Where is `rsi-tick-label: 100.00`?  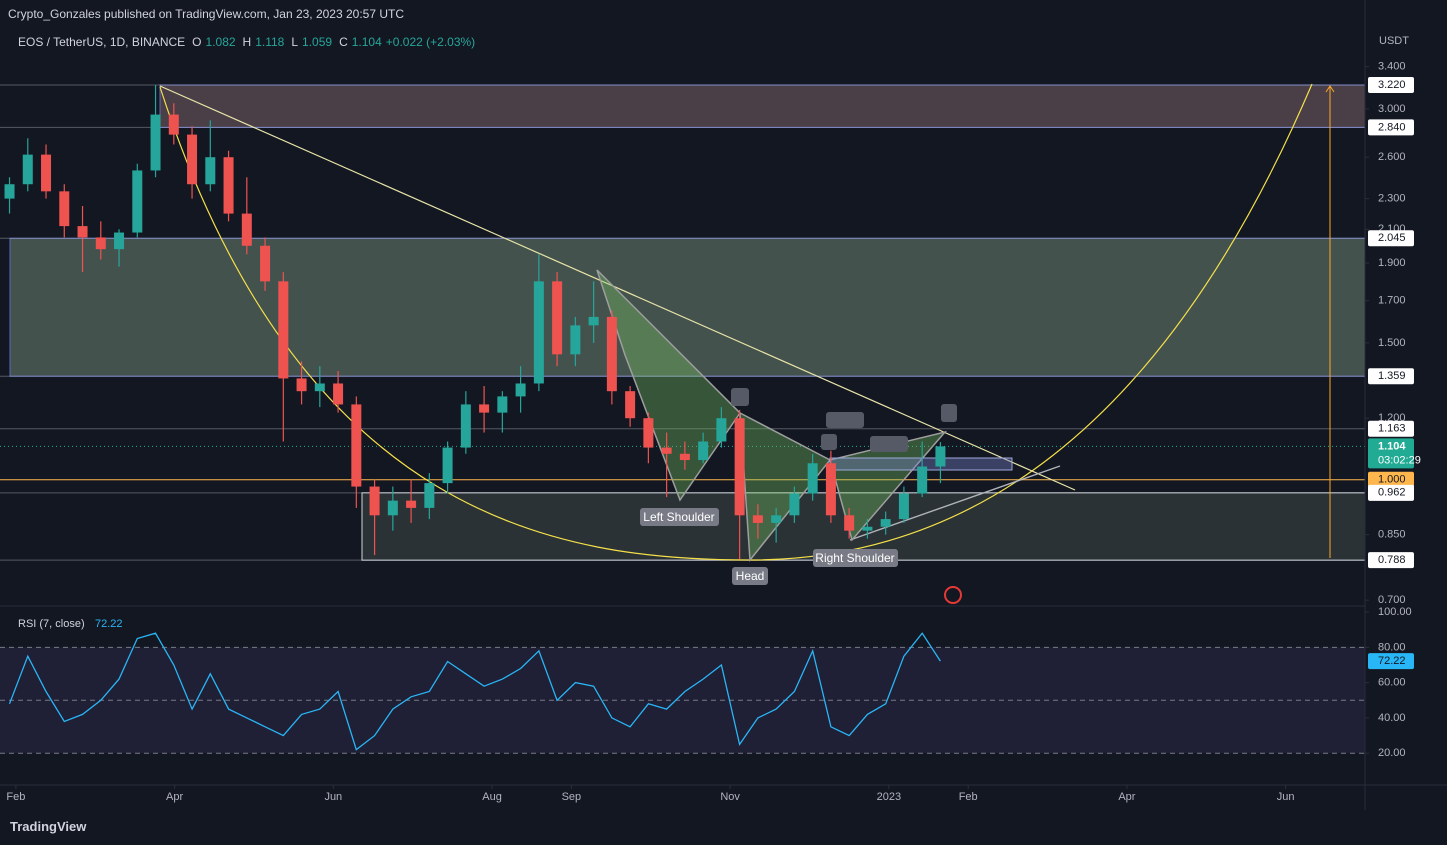 rsi-tick-label: 100.00 is located at coordinates (1395, 612).